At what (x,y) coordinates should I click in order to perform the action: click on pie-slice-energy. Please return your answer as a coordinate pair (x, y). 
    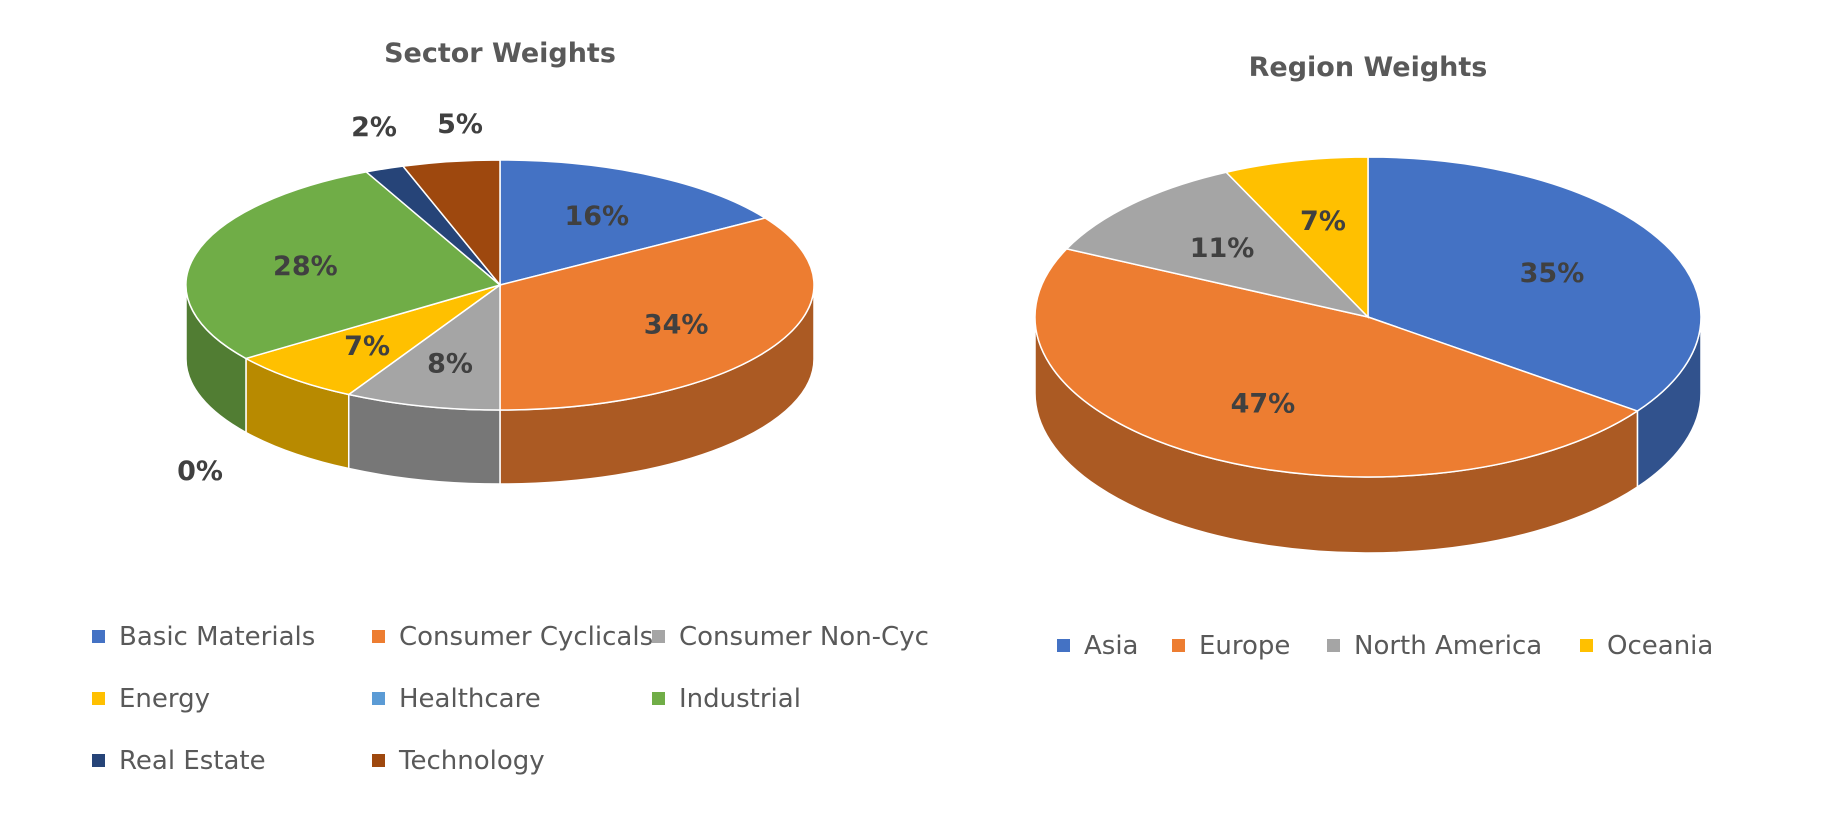
    Looking at the image, I should click on (372, 340).